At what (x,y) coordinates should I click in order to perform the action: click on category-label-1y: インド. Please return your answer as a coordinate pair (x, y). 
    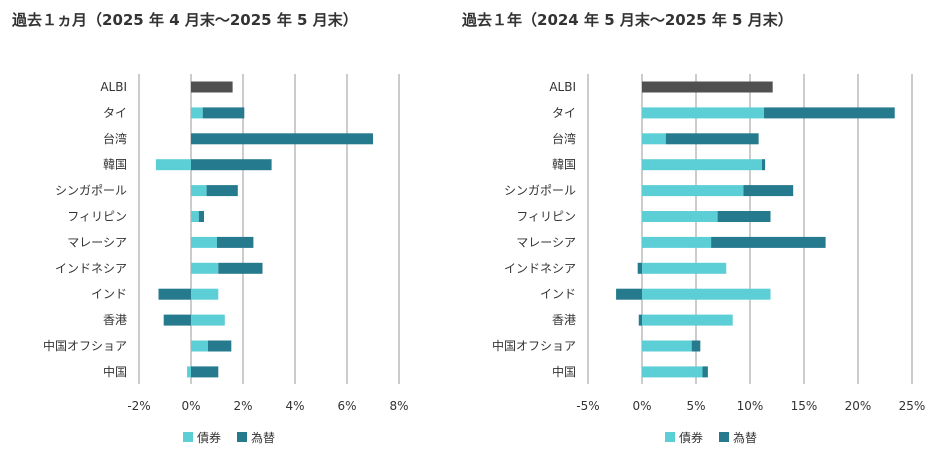
    Looking at the image, I should click on (558, 294).